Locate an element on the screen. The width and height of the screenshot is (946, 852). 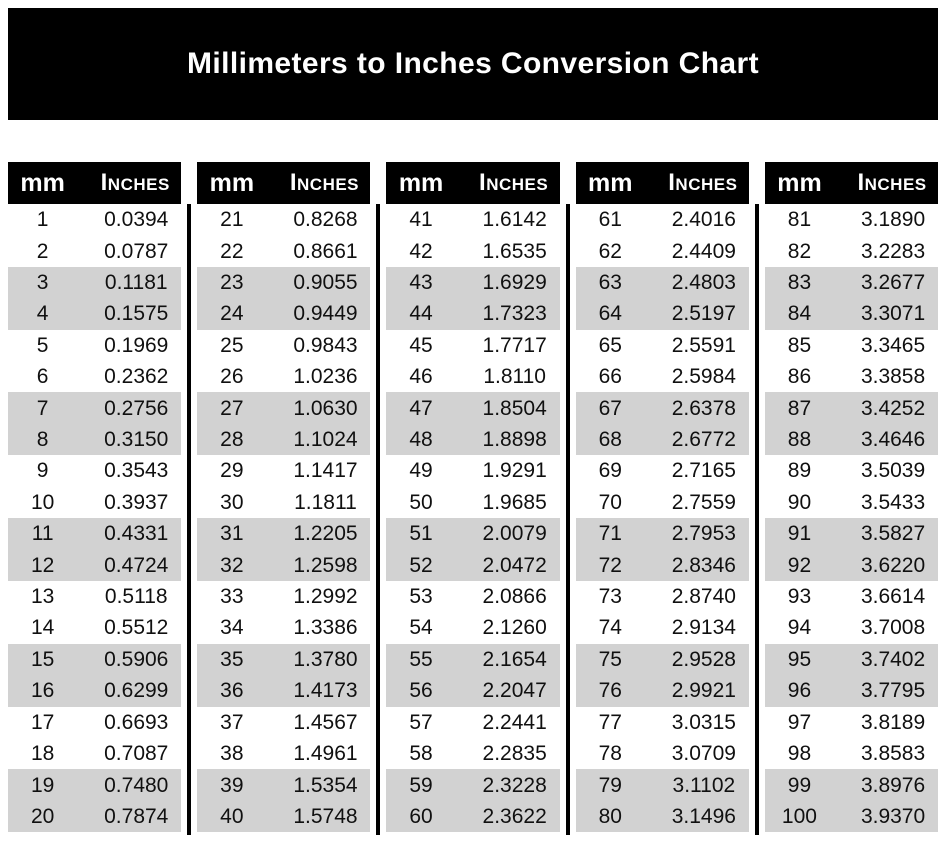
table-row: 90 3.5433 is located at coordinates (851, 502).